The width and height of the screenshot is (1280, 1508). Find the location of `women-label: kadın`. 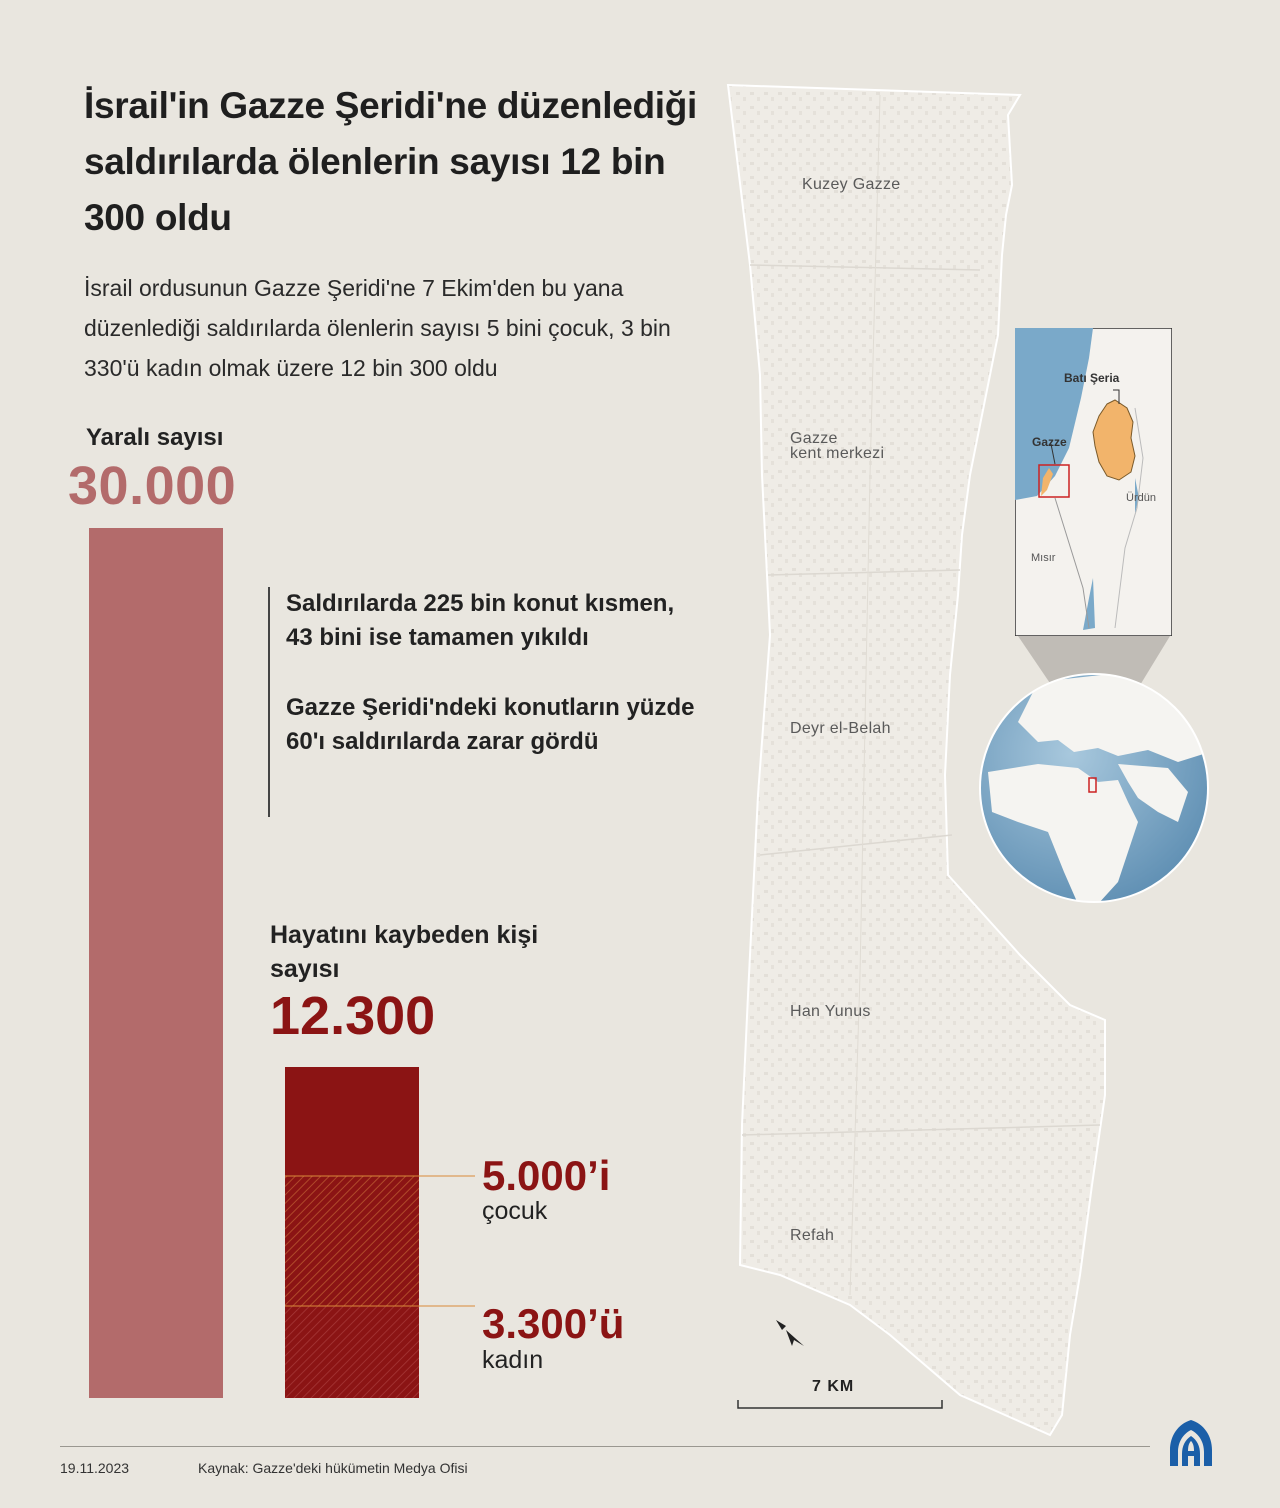

women-label: kadın is located at coordinates (513, 1360).